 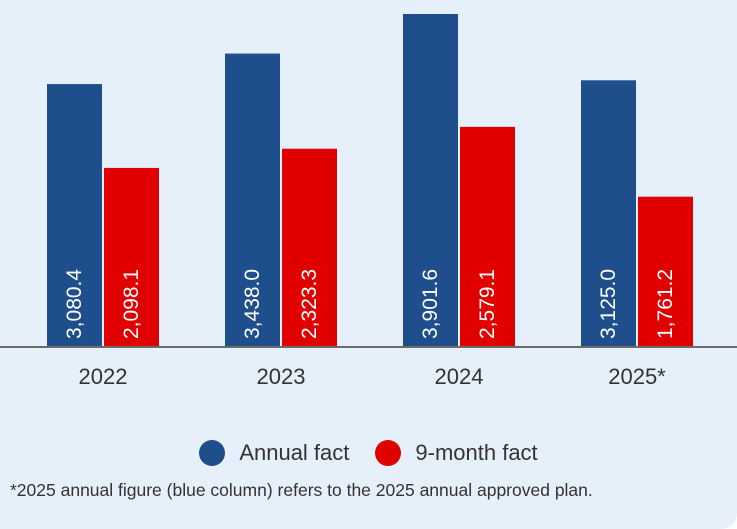 What do you see at coordinates (637, 376) in the screenshot?
I see `x-tick-label-2025: 2025*` at bounding box center [637, 376].